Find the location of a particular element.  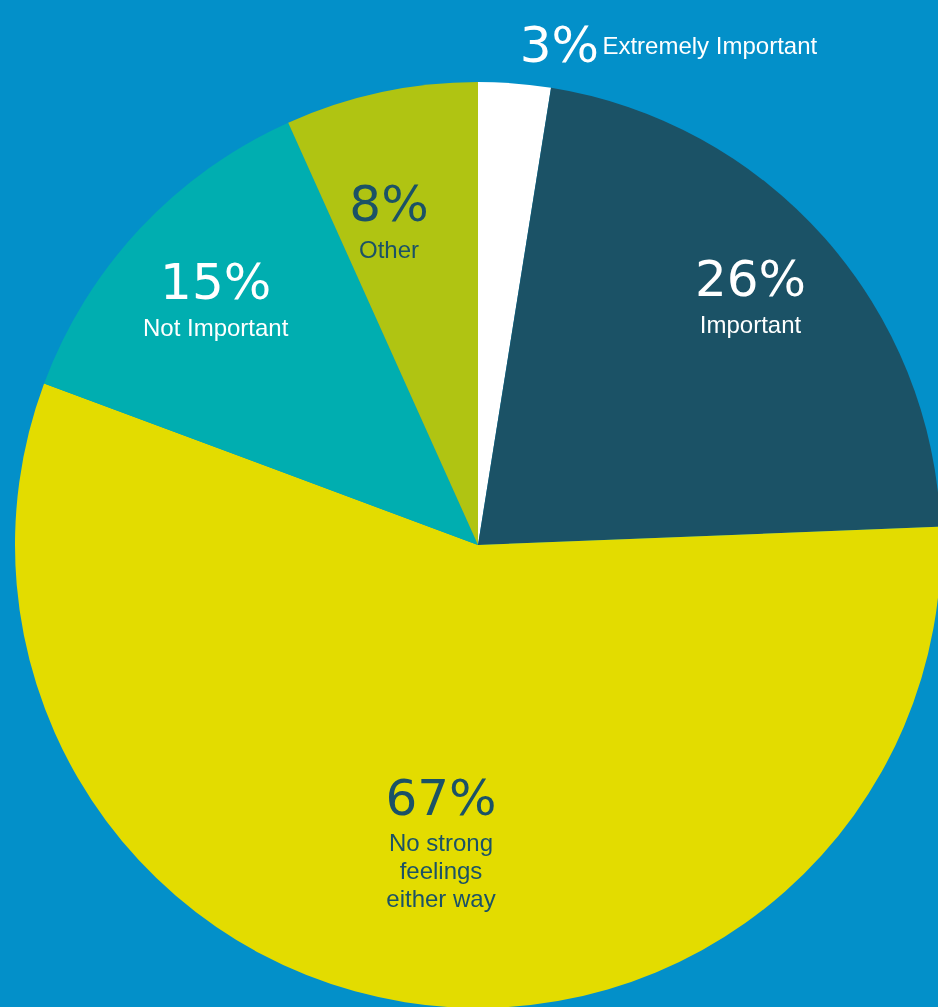

slice-label: Not Important is located at coordinates (215, 327).